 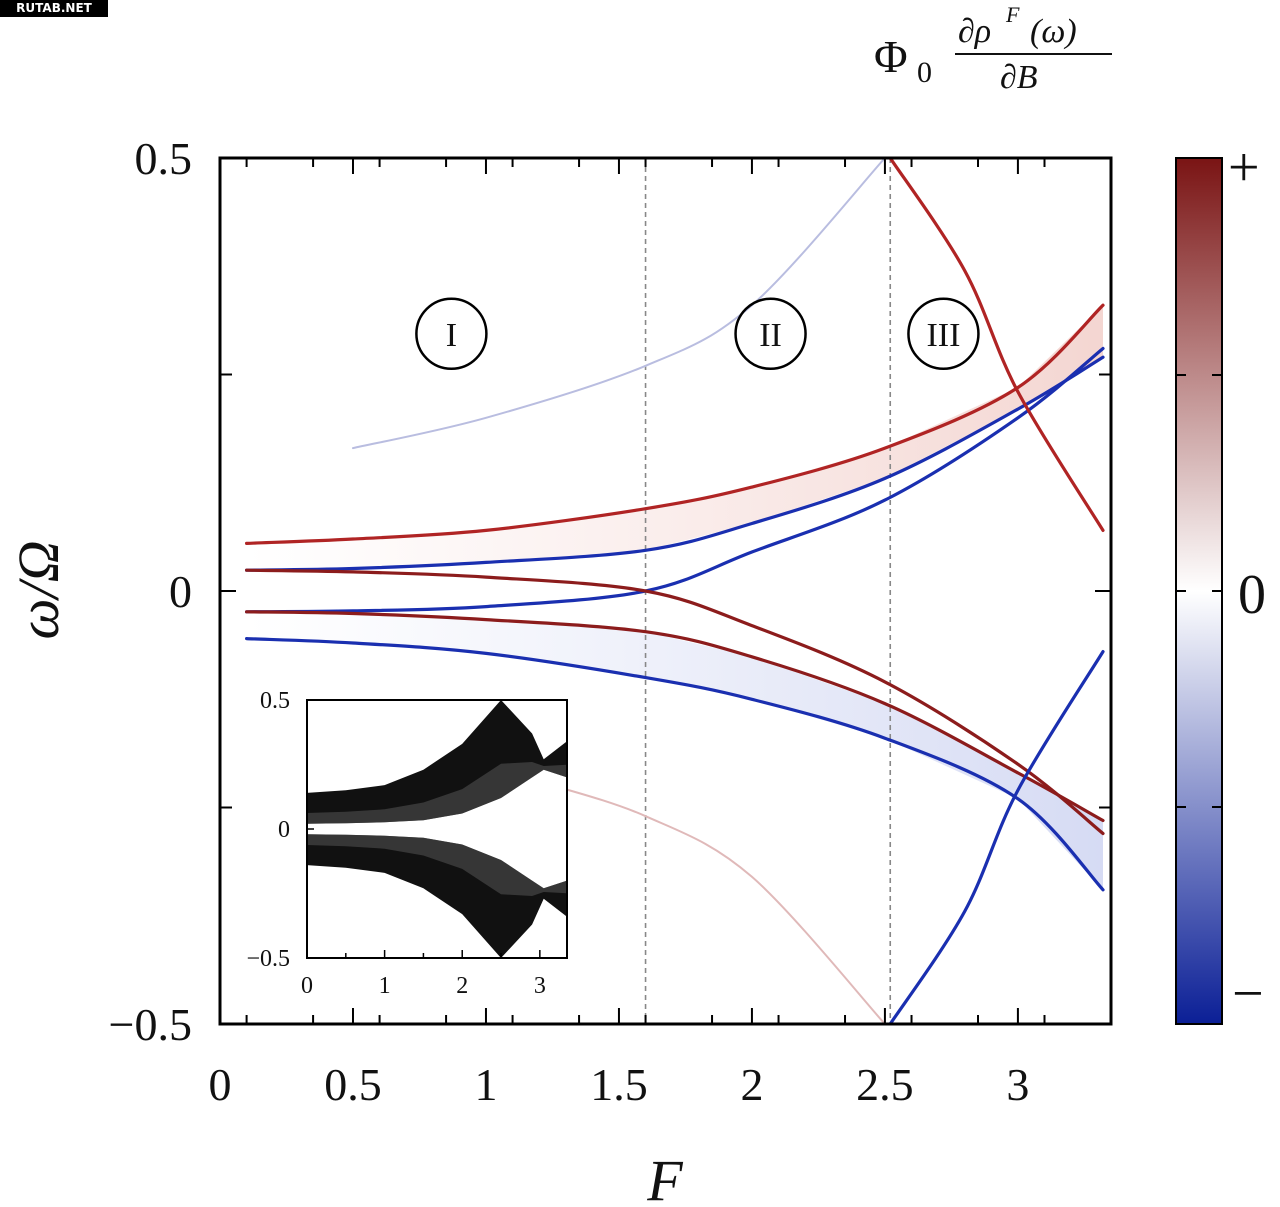 What do you see at coordinates (38, 589) in the screenshot?
I see `y-axis-title: ω/Ω` at bounding box center [38, 589].